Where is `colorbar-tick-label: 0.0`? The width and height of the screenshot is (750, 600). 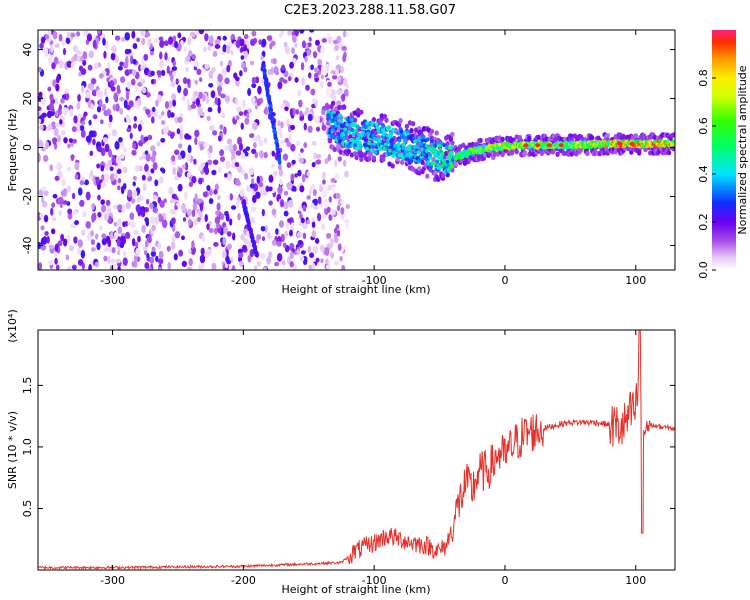 colorbar-tick-label: 0.0 is located at coordinates (703, 270).